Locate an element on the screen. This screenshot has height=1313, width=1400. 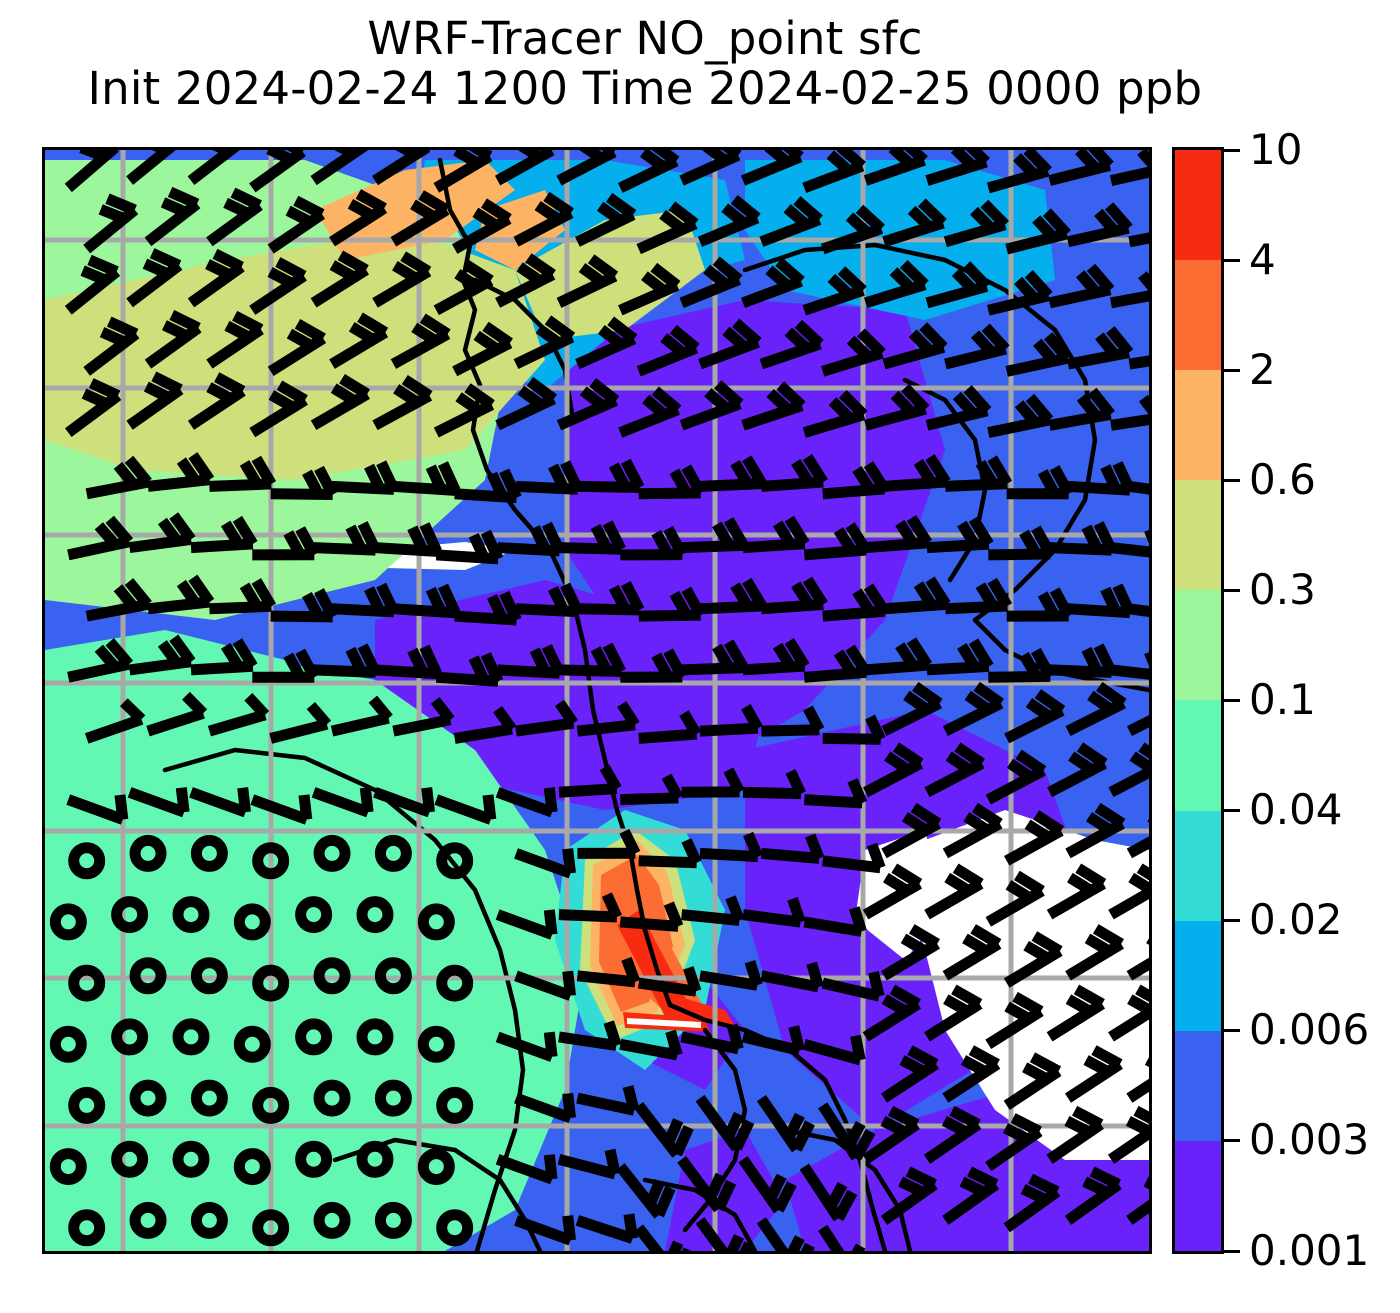
colorbar-band-0p001-0p003 is located at coordinates (1198, 1195).